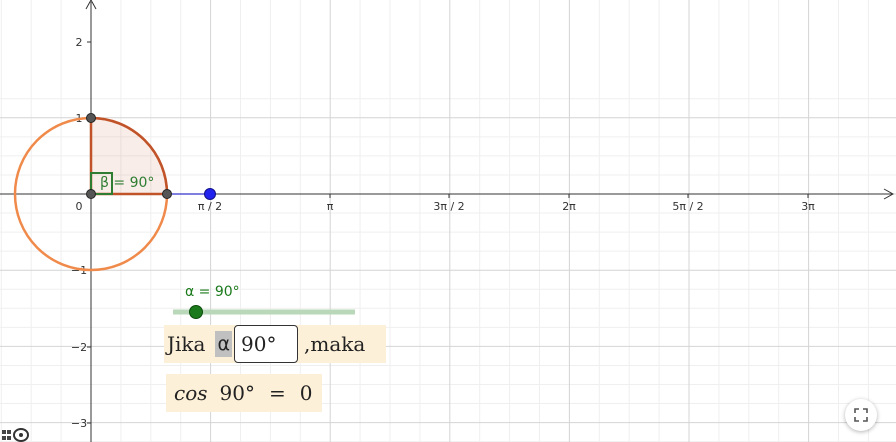 The height and width of the screenshot is (442, 896). I want to click on x-tick-label: 5π / 2, so click(687, 206).